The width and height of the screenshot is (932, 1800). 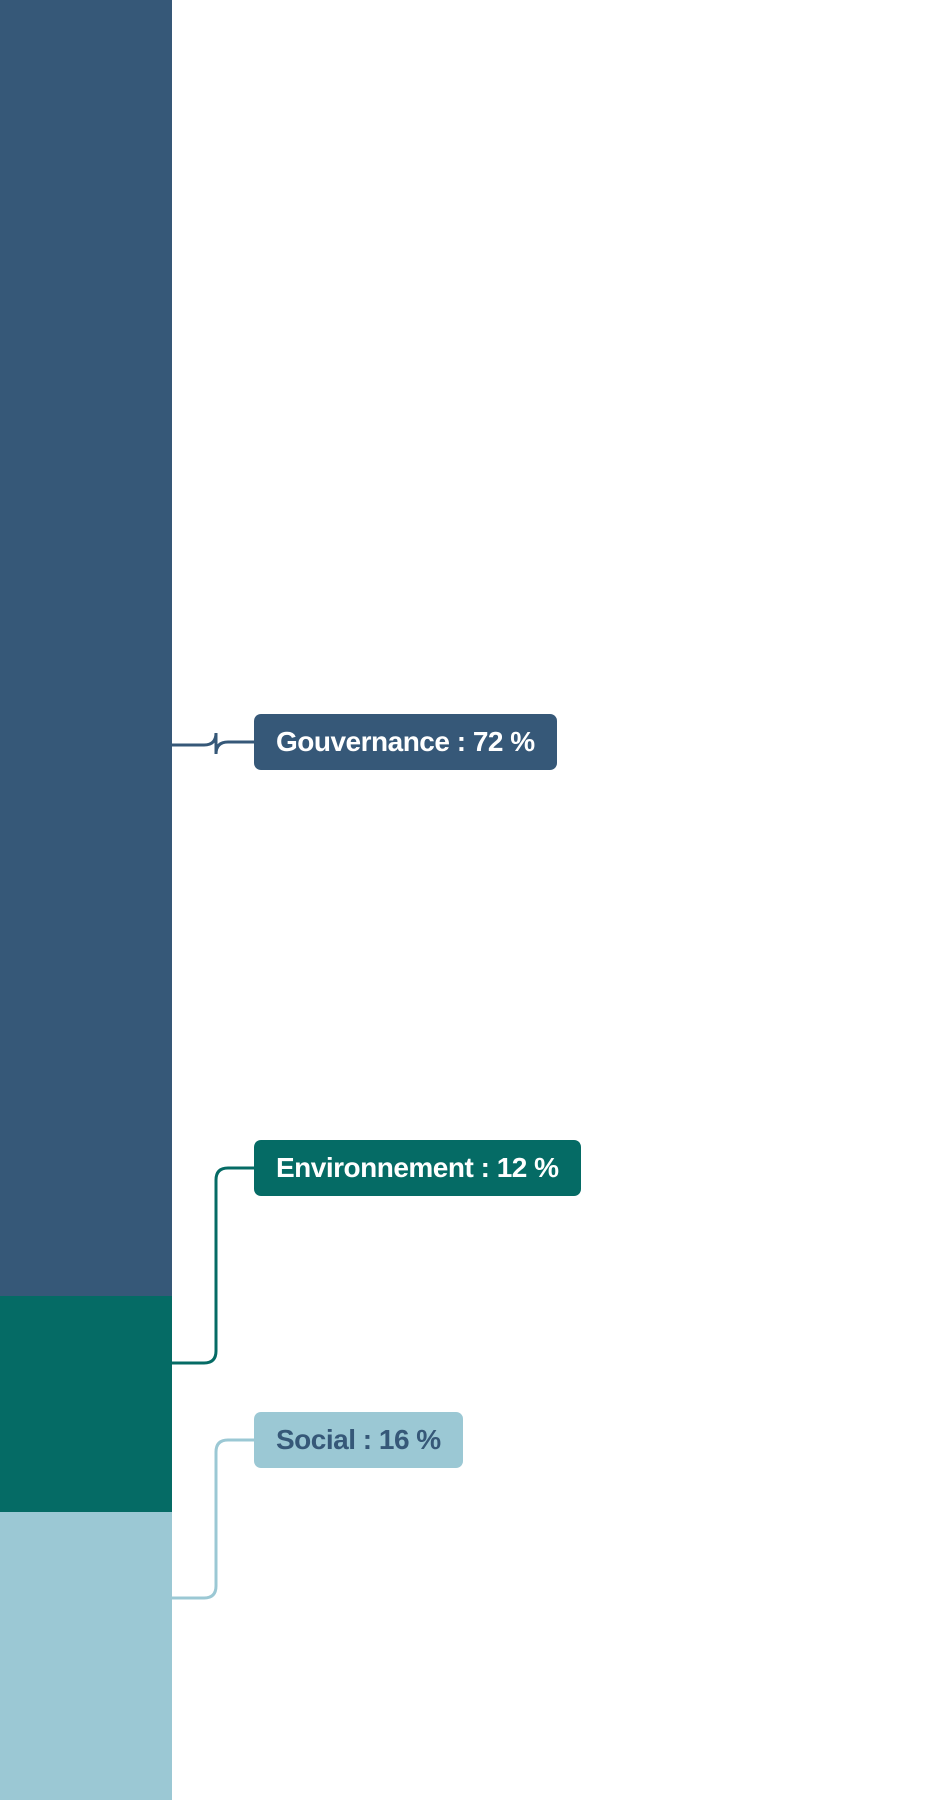 What do you see at coordinates (405, 742) in the screenshot?
I see `data-label-gouvernance: Gouvernance : 72 %` at bounding box center [405, 742].